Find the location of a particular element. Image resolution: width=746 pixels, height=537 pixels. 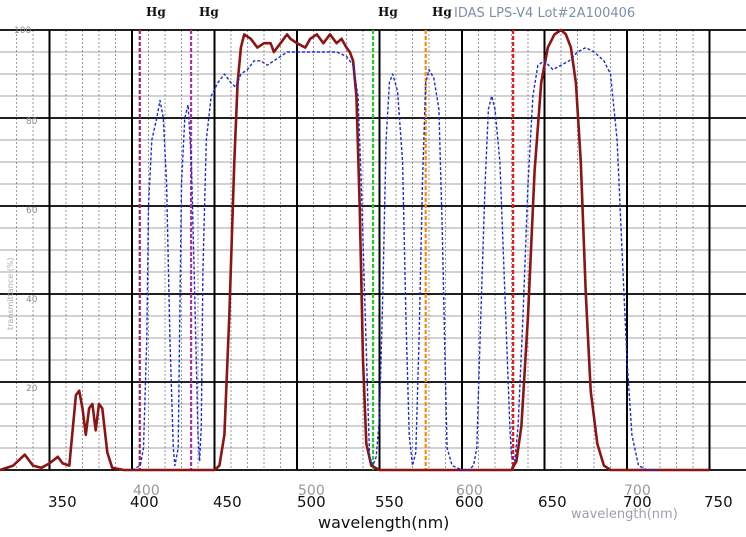

x-tick-ghost-500: 500 is located at coordinates (311, 491).